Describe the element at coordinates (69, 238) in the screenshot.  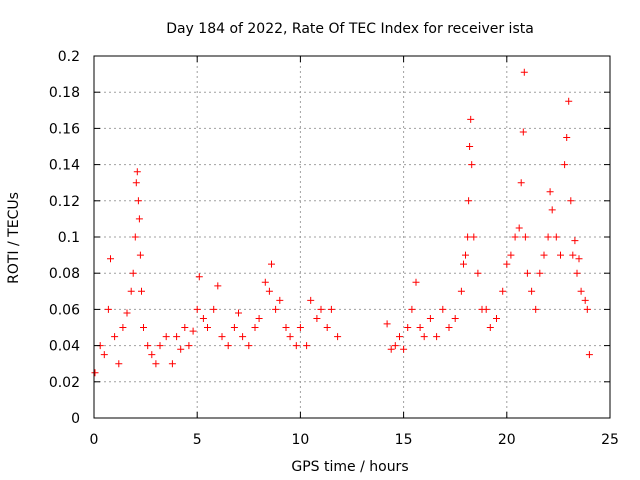
I see `y-tick-label: 0.1` at that location.